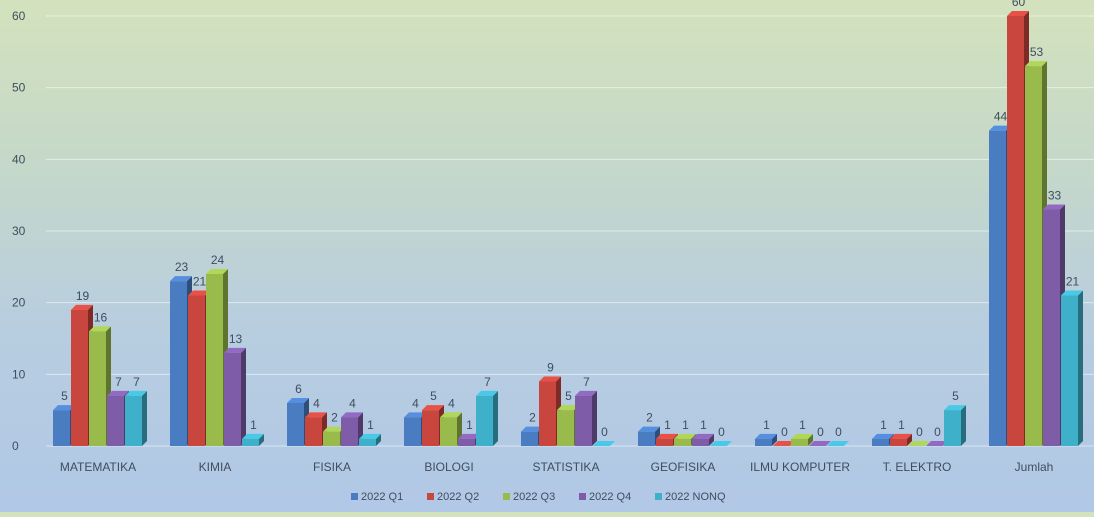 The height and width of the screenshot is (517, 1094). I want to click on x-tick-label: BIOLOGI, so click(448, 467).